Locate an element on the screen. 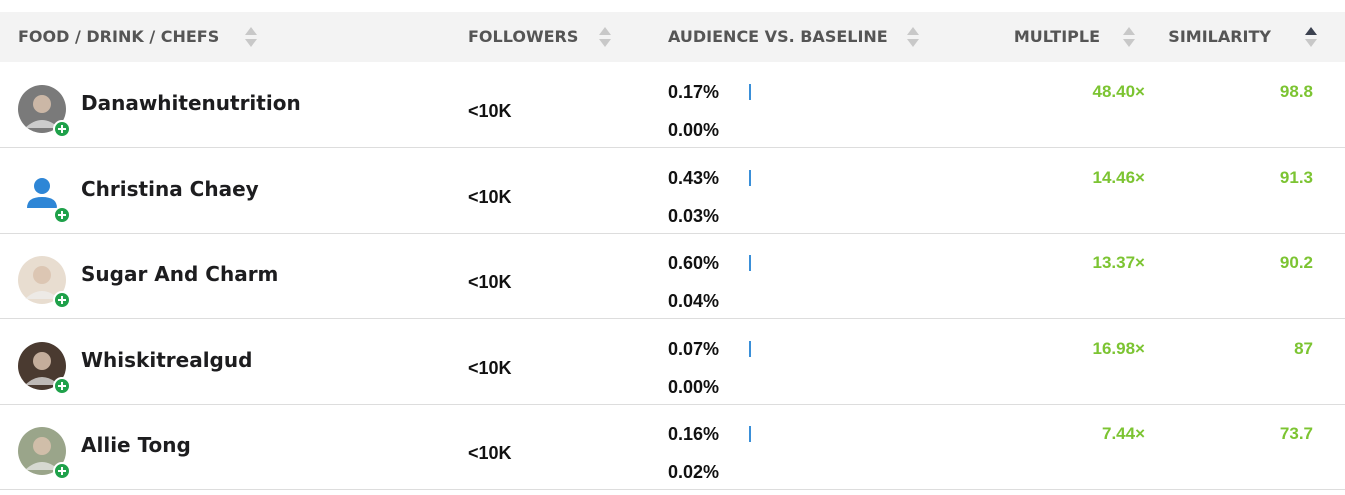 This screenshot has width=1345, height=495. similarity: 91.3 is located at coordinates (1296, 177).